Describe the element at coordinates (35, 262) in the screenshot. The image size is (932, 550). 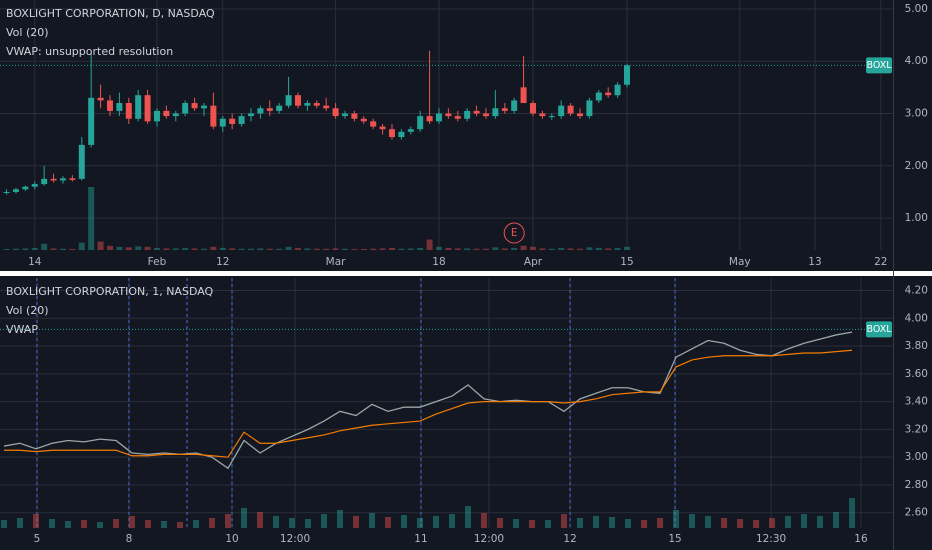
I see `x-tick-label: 14` at that location.